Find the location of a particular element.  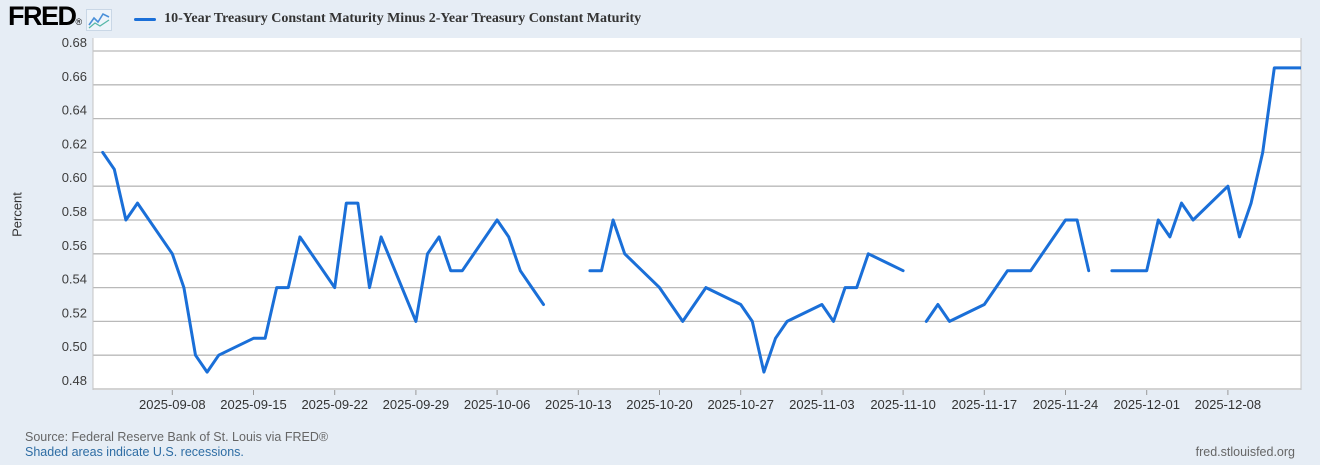

svg-text: 2025-09-29 is located at coordinates (416, 404).